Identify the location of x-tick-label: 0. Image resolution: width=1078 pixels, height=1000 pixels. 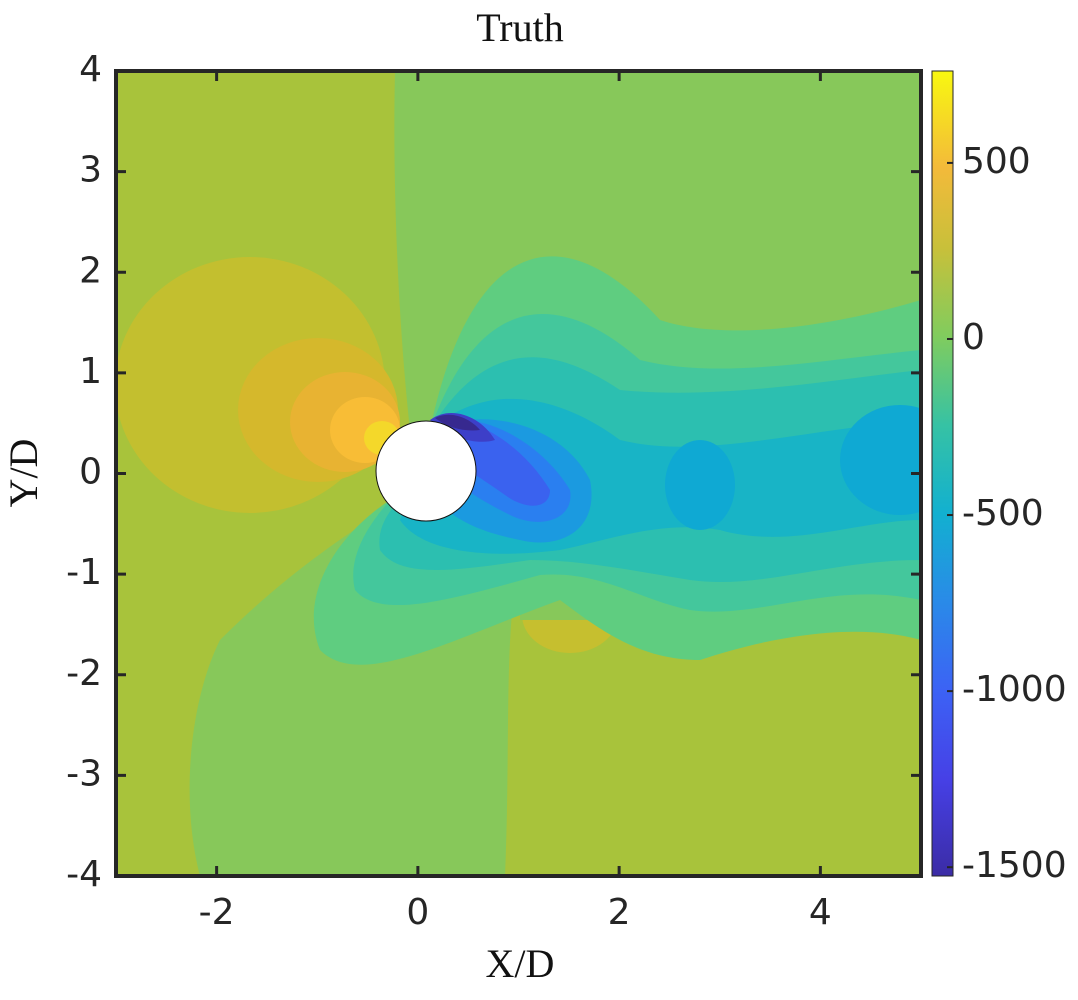
(417, 912).